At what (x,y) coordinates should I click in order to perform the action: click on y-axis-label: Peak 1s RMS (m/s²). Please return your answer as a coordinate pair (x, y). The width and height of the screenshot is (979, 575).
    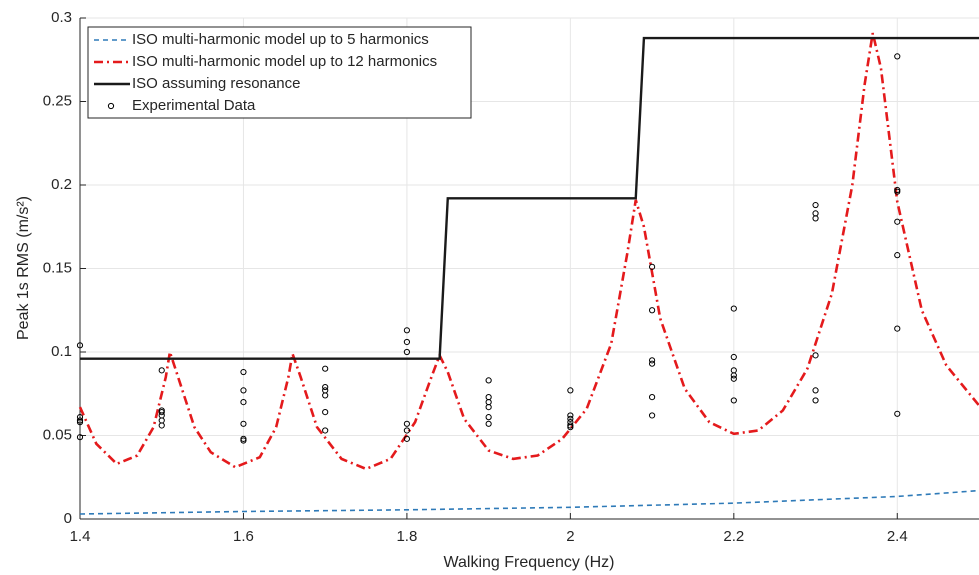
    Looking at the image, I should click on (23, 268).